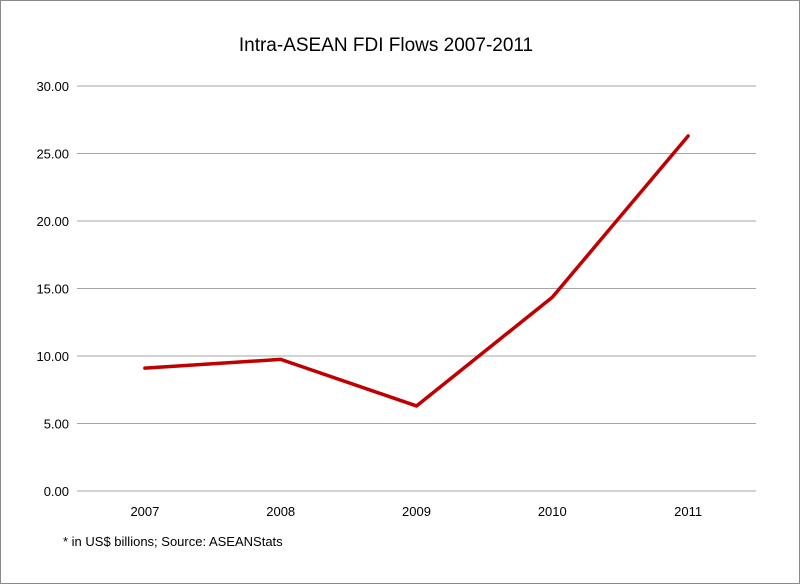  Describe the element at coordinates (688, 511) in the screenshot. I see `x-tick-label: 2011` at that location.